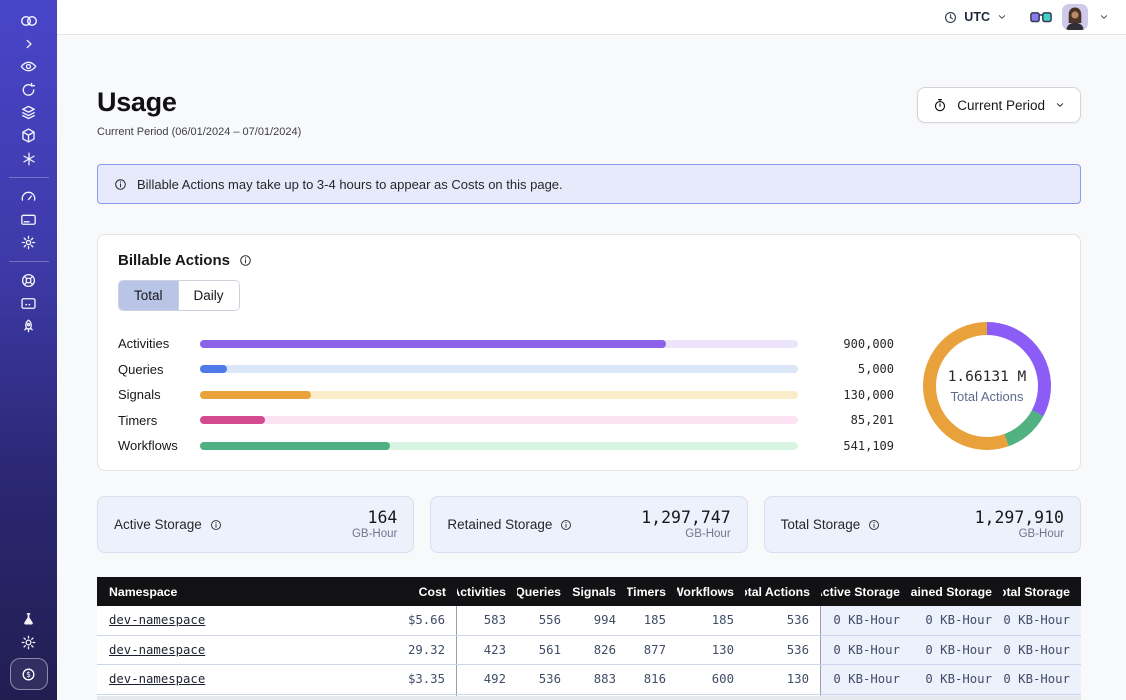 The width and height of the screenshot is (1126, 700). I want to click on total-storage-card: Total Storage 1,297,910 GB-Hour, so click(922, 524).